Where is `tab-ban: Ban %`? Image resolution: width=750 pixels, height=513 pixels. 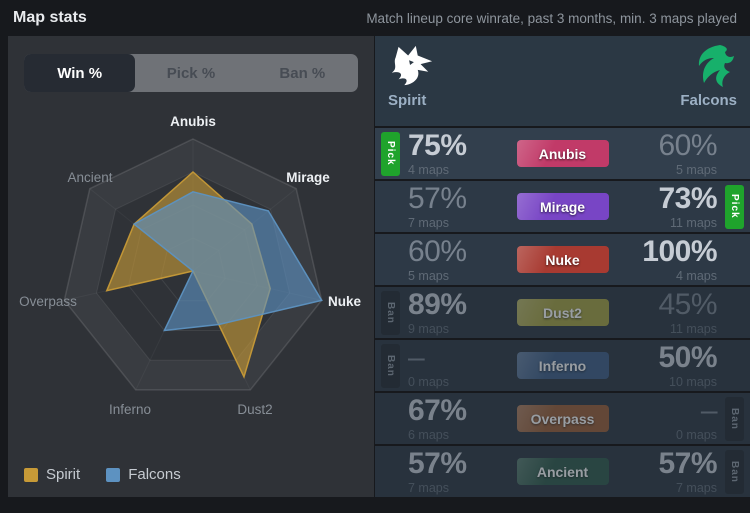 tab-ban: Ban % is located at coordinates (302, 73).